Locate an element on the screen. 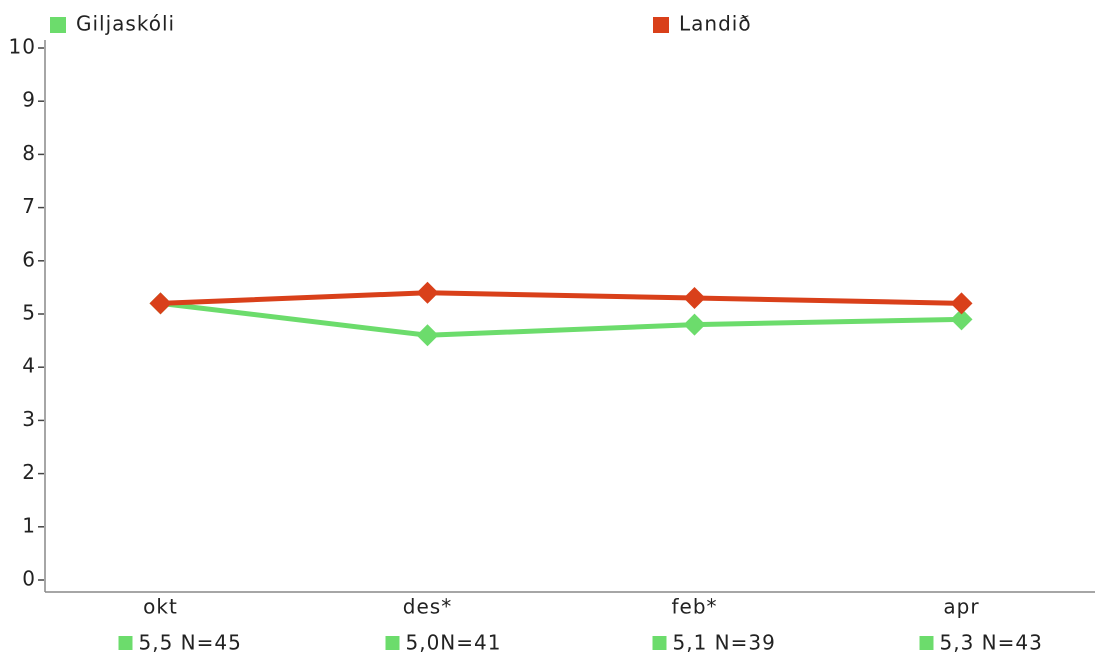 The width and height of the screenshot is (1099, 657). y-tick-label: 7 is located at coordinates (29, 206).